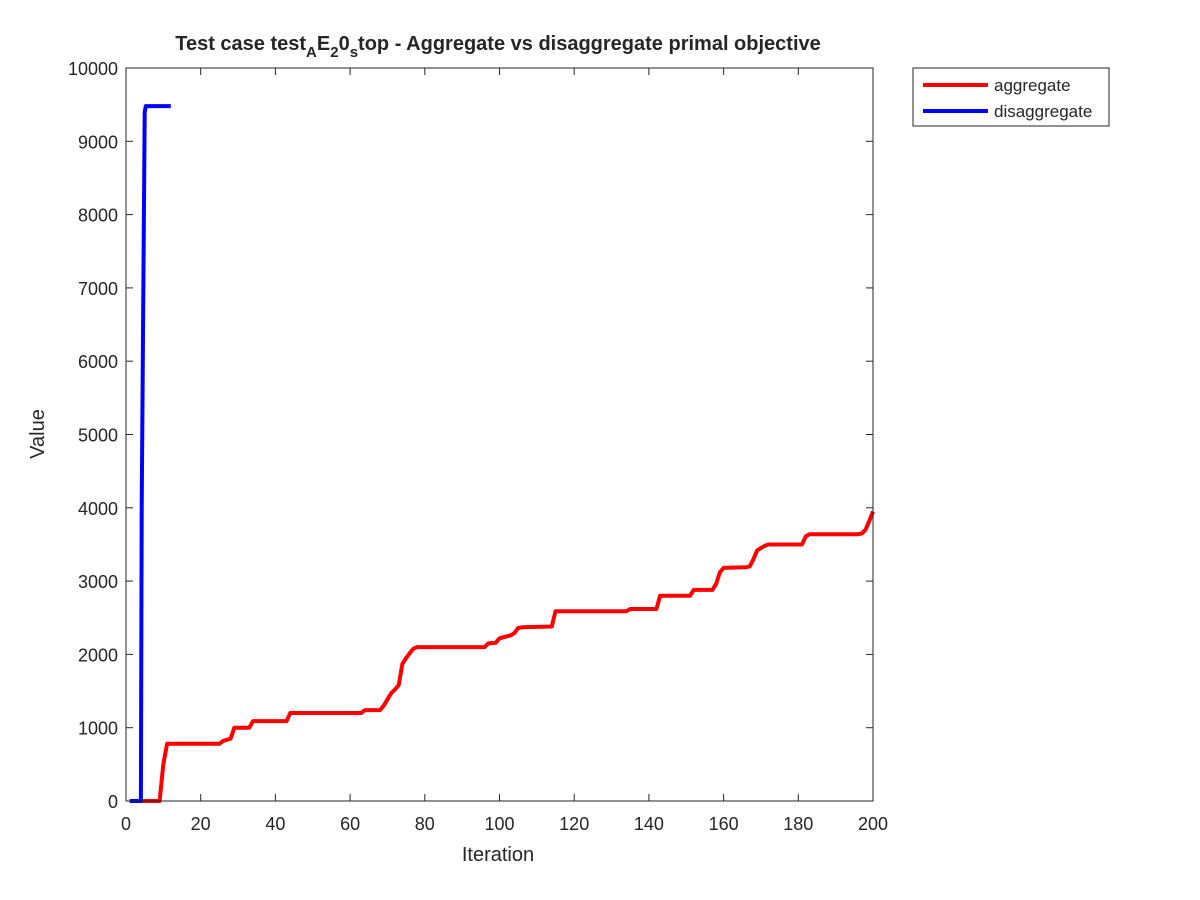 Image resolution: width=1200 pixels, height=900 pixels. What do you see at coordinates (98, 216) in the screenshot?
I see `y-tick-label: 8000` at bounding box center [98, 216].